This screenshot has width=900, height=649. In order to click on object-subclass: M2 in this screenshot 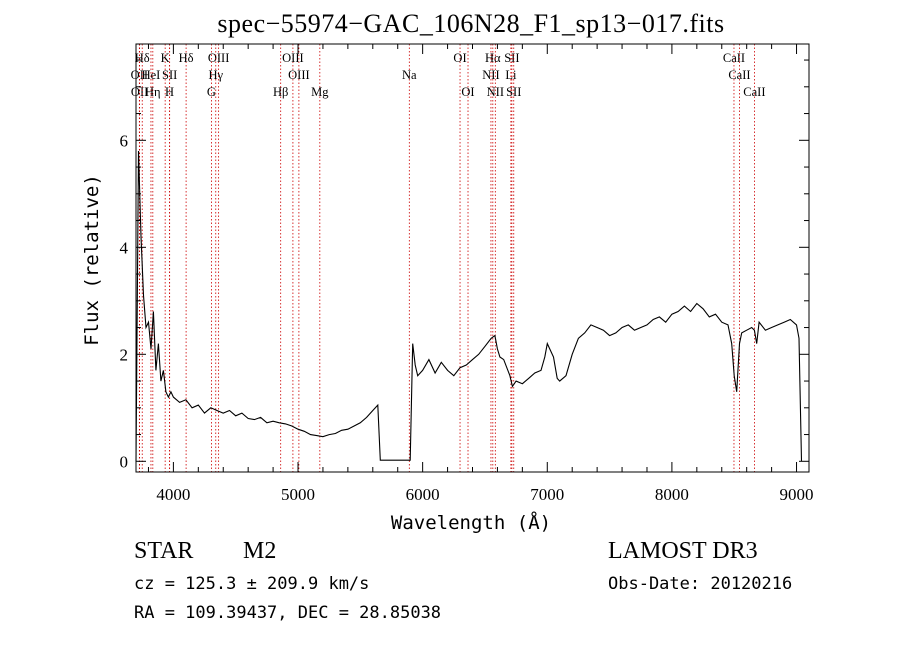, I will do `click(260, 551)`.